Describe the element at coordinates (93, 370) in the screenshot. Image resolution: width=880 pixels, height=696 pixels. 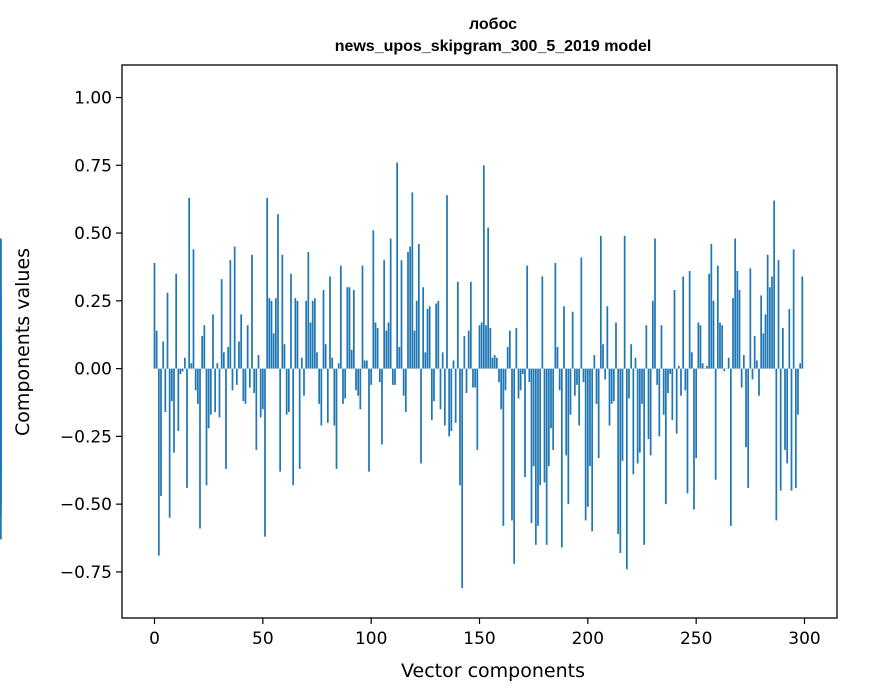
I see `y-tick-label: 0.00` at that location.